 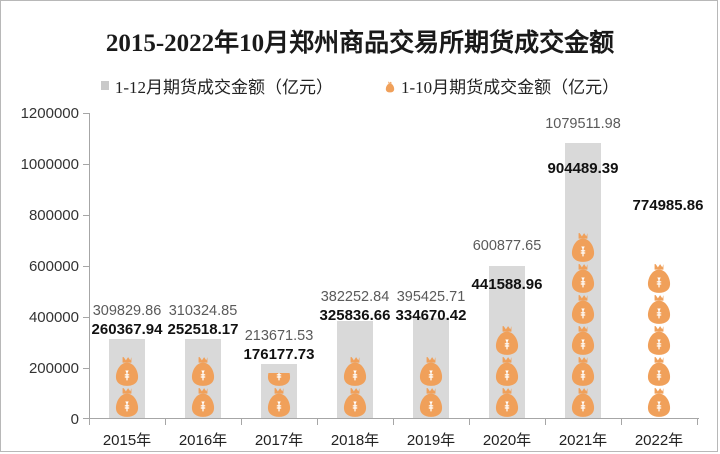 I want to click on data-label-orange-2015: 260367.94, so click(x=127, y=329).